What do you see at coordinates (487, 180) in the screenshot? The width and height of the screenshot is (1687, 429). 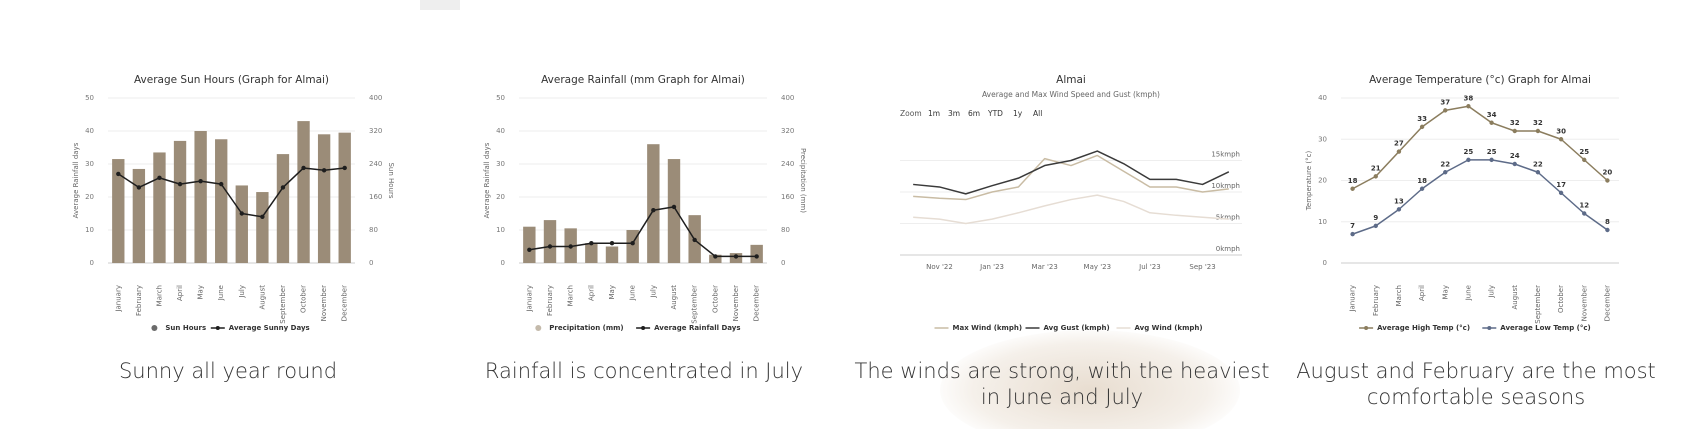 I see `y-axis-title: Average Rainfall days` at bounding box center [487, 180].